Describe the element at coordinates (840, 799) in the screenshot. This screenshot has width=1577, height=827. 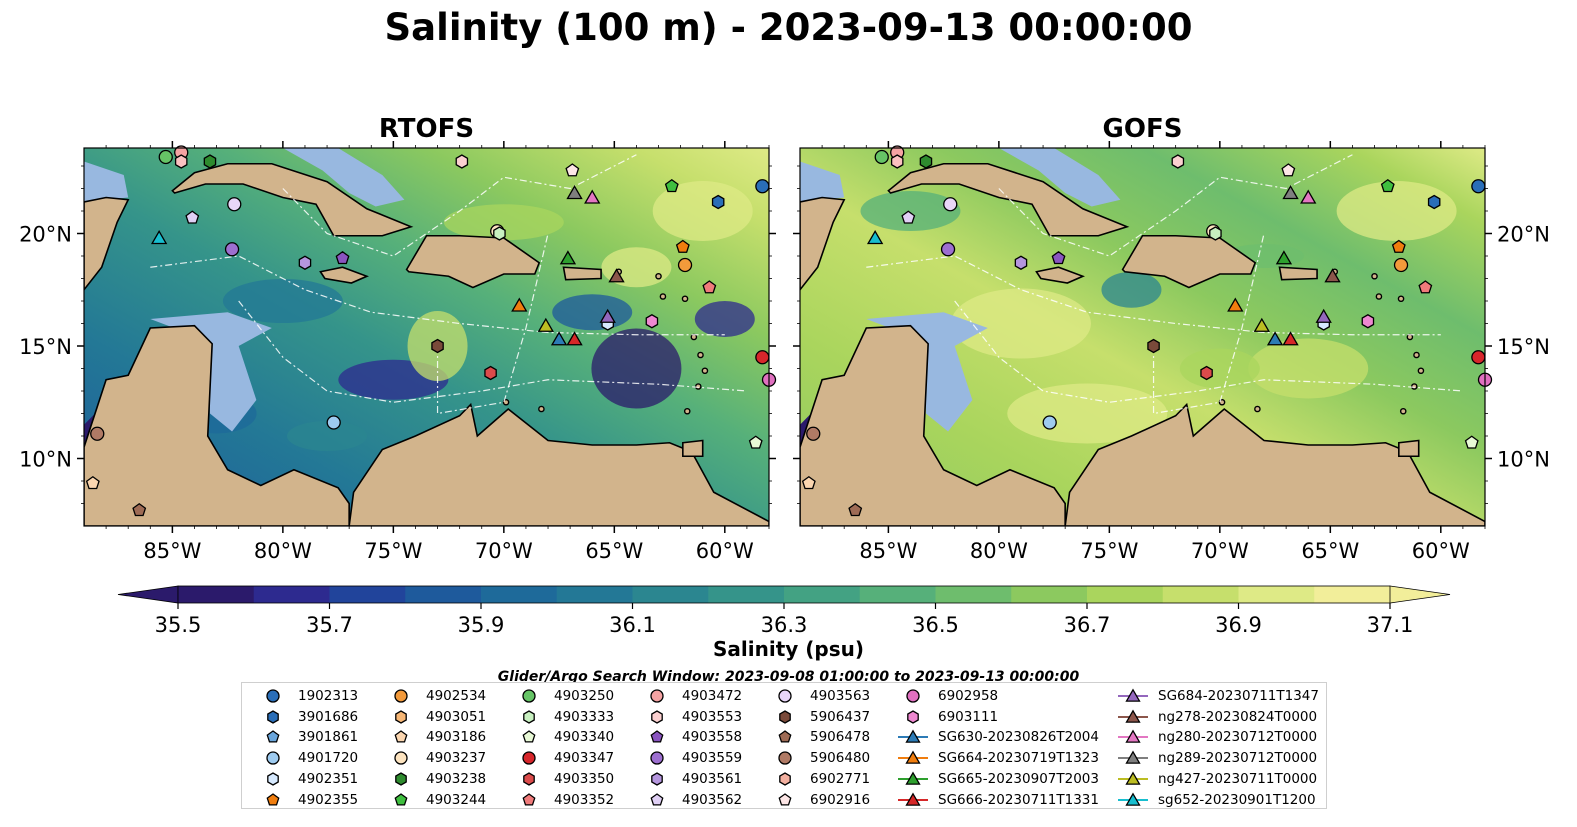
I see `legend-label: 6902916` at that location.